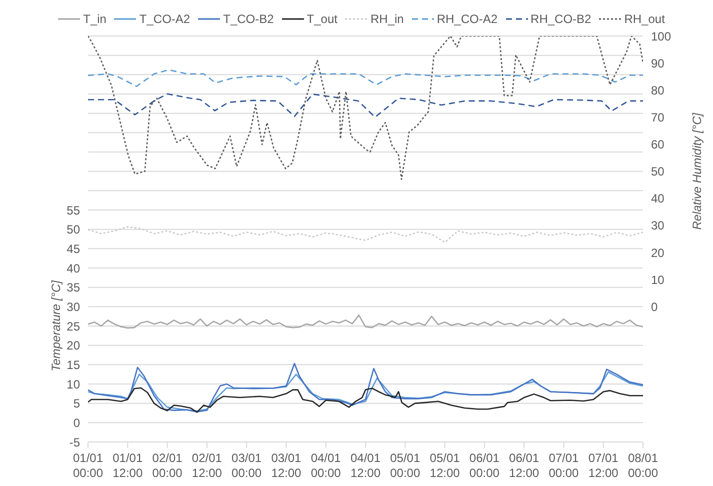 The image size is (713, 486). I want to click on x-tick-label: 02/01 00:00, so click(167, 465).